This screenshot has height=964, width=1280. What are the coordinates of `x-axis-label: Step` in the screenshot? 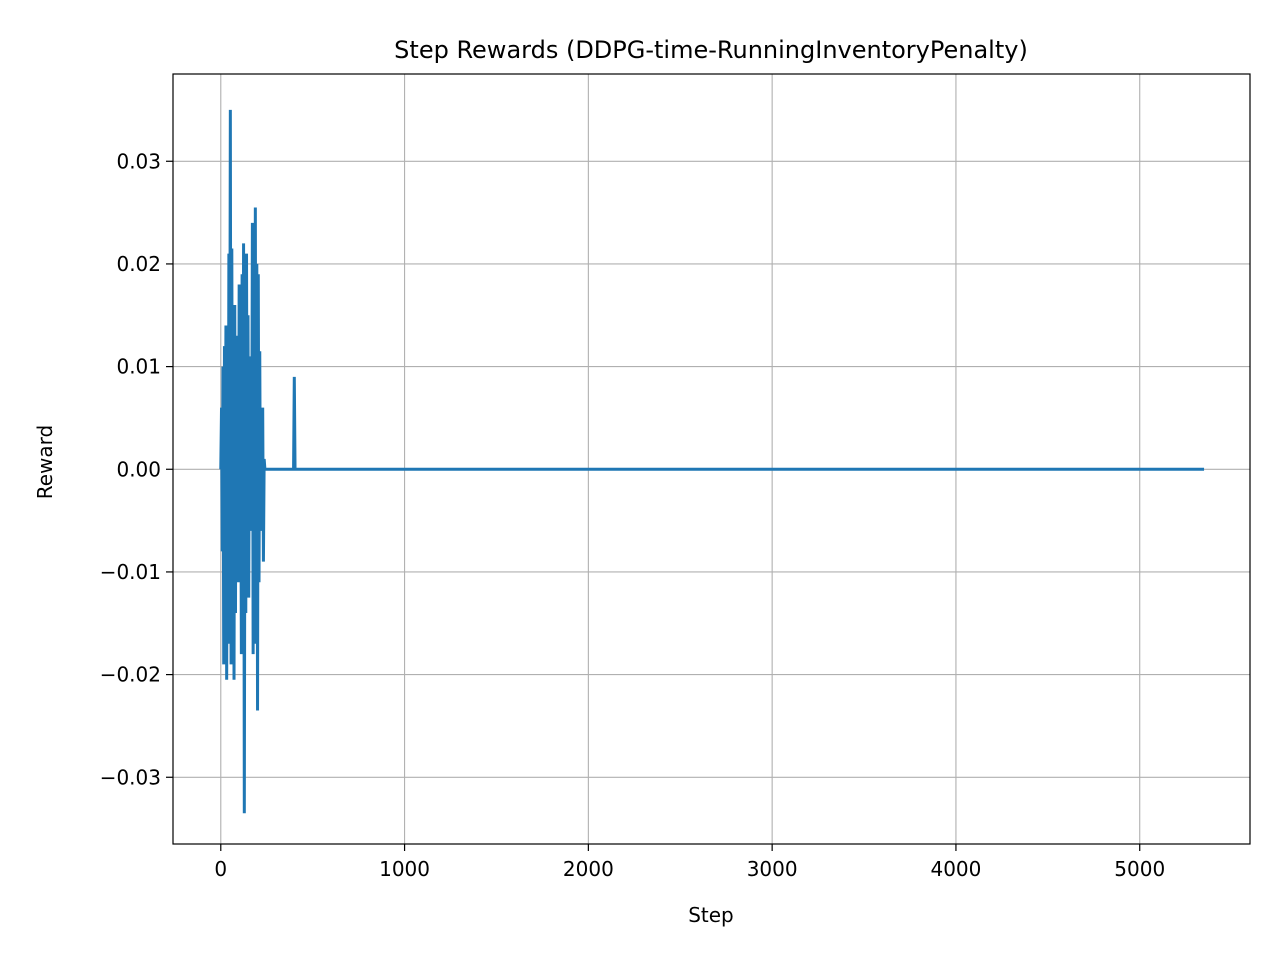 It's located at (711, 915).